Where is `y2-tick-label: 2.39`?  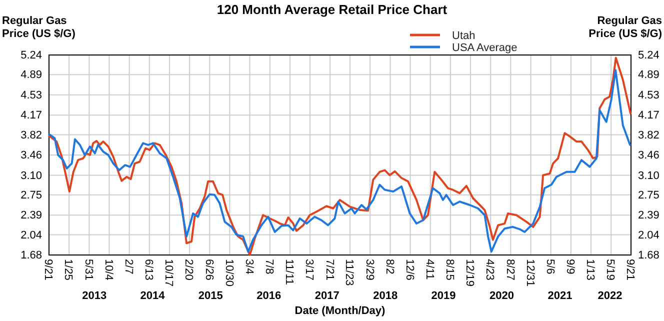 y2-tick-label: 2.39 is located at coordinates (649, 216).